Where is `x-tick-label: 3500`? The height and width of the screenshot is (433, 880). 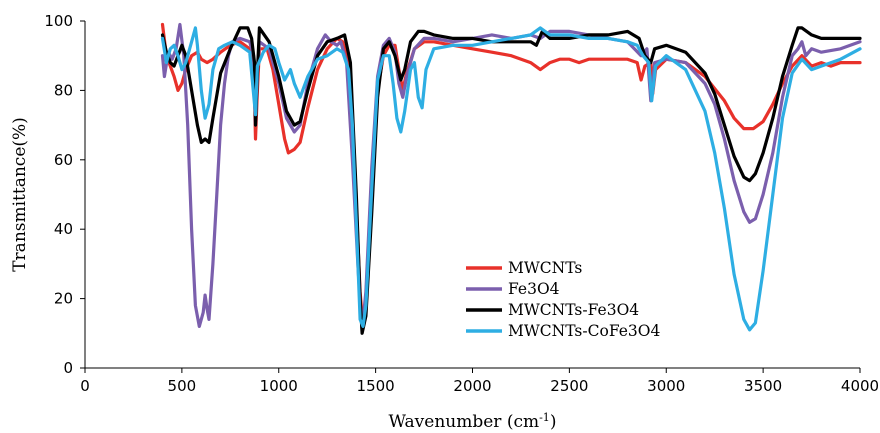
x-tick-label: 3500 is located at coordinates (763, 386).